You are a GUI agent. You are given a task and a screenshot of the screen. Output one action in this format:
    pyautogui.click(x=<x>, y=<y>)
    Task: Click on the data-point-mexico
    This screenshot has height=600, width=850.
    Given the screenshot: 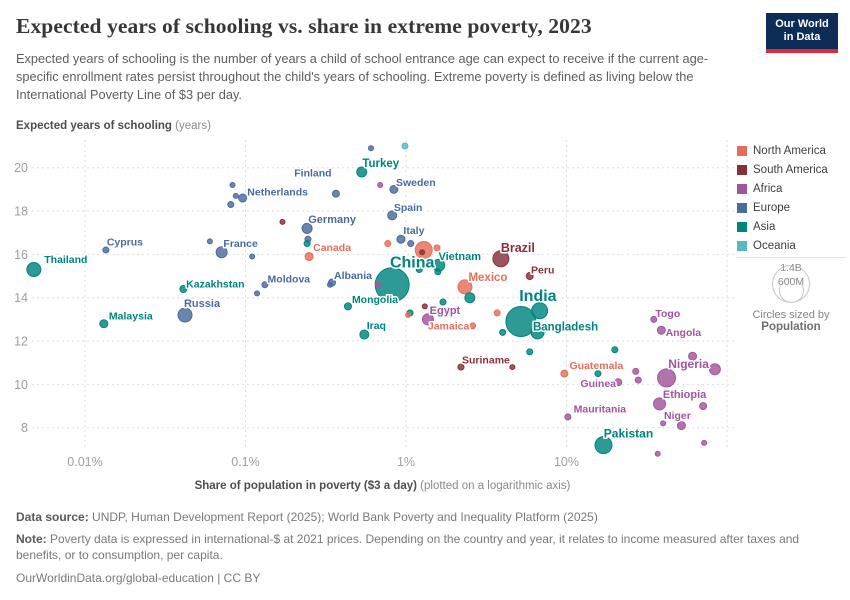 What is the action you would take?
    pyautogui.click(x=465, y=287)
    